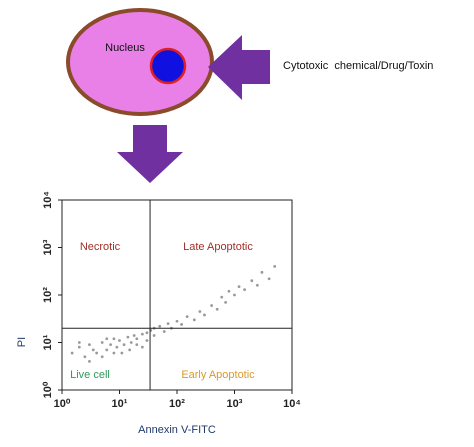 This screenshot has width=474, height=447. I want to click on agent-arrow, so click(239, 67).